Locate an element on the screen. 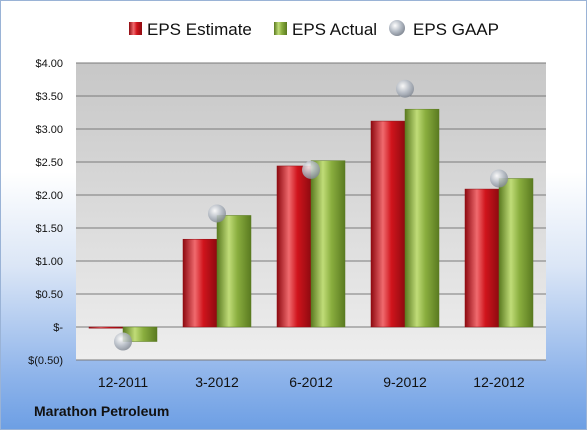 This screenshot has height=430, width=587. company-name: Marathon Petroleum is located at coordinates (102, 411).